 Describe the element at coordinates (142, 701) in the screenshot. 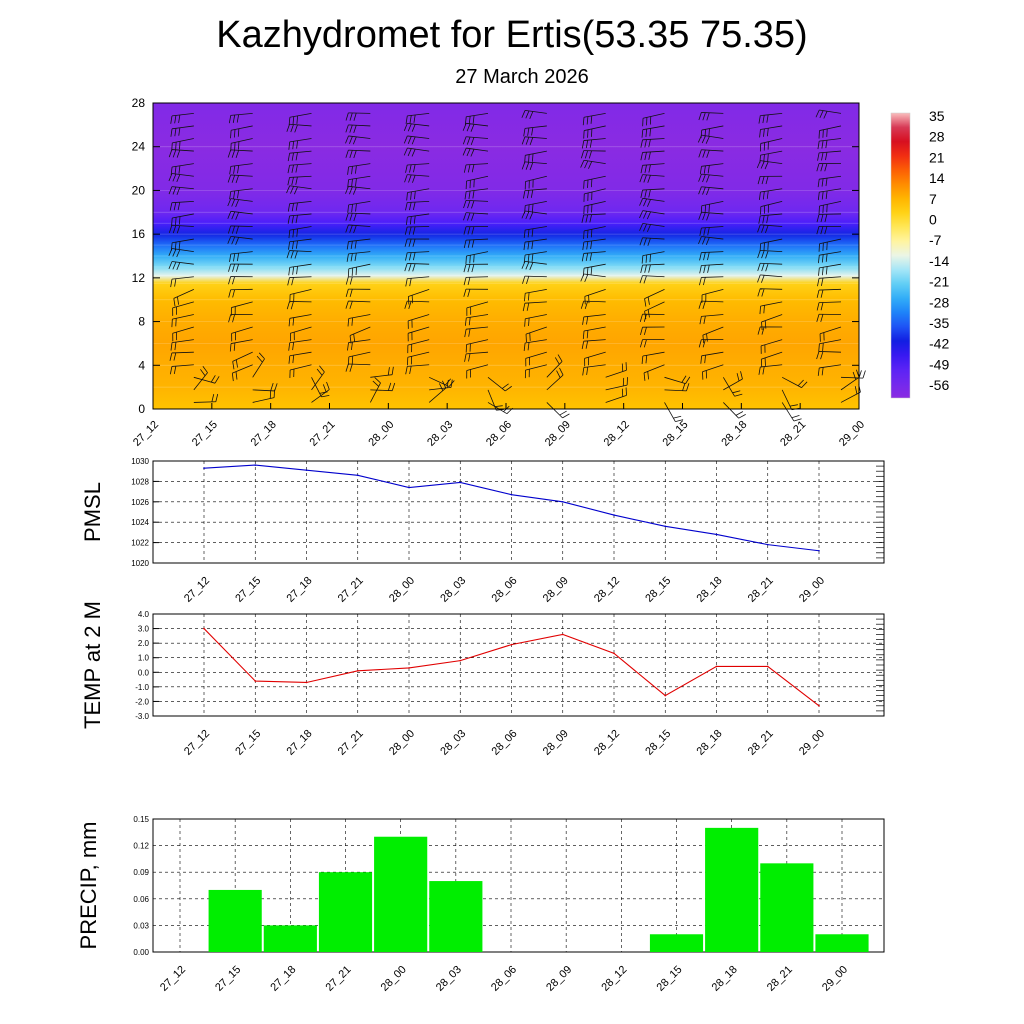

I see `temp-y-tick-label: -2.0` at that location.